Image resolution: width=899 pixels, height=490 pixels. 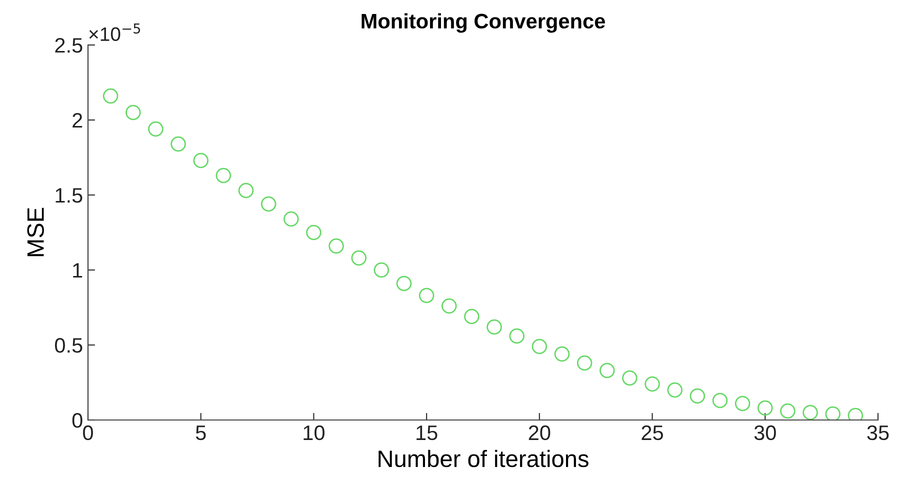 I want to click on y-tick-label: 1, so click(x=77, y=270).